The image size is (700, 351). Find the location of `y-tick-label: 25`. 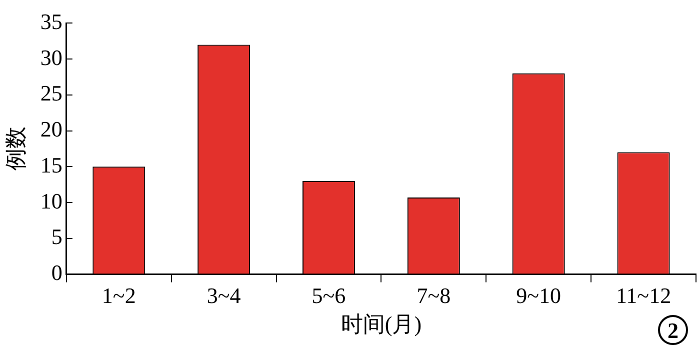

y-tick-label: 25 is located at coordinates (51, 93).